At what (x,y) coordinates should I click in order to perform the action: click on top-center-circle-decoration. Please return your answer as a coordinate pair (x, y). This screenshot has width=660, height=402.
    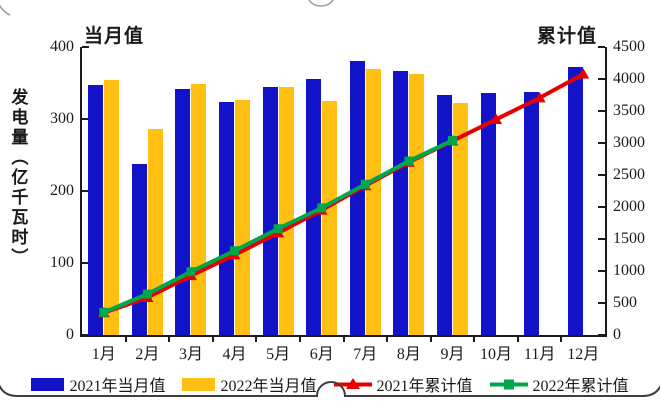
    Looking at the image, I should click on (321, 3).